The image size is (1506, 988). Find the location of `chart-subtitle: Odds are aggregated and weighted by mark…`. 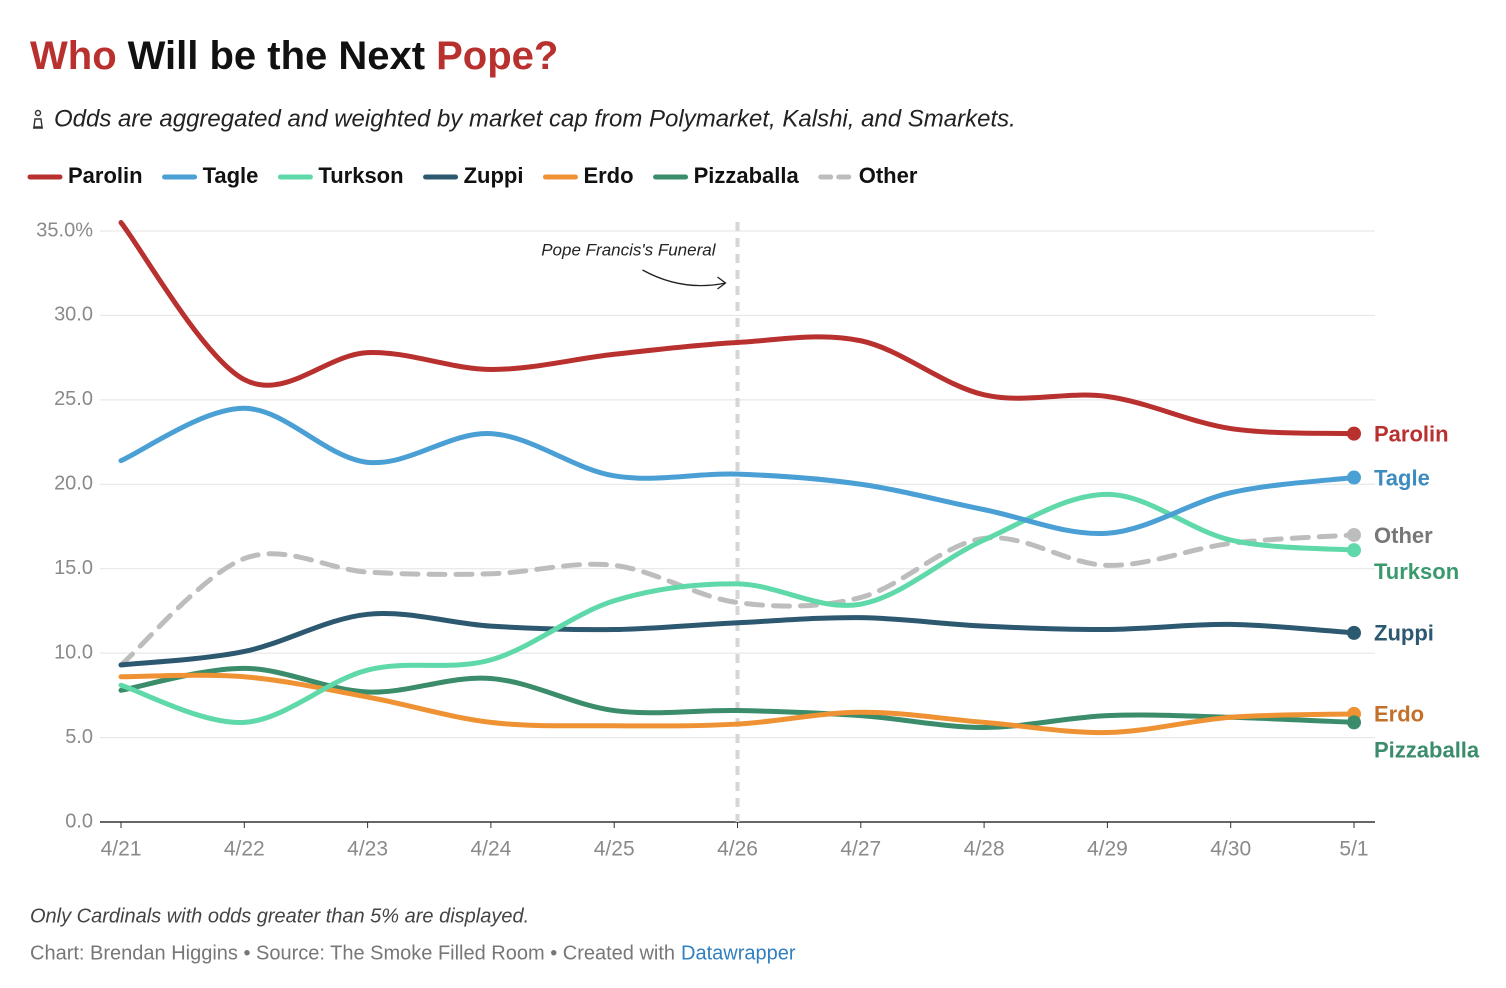

chart-subtitle: Odds are aggregated and weighted by mark… is located at coordinates (535, 118).